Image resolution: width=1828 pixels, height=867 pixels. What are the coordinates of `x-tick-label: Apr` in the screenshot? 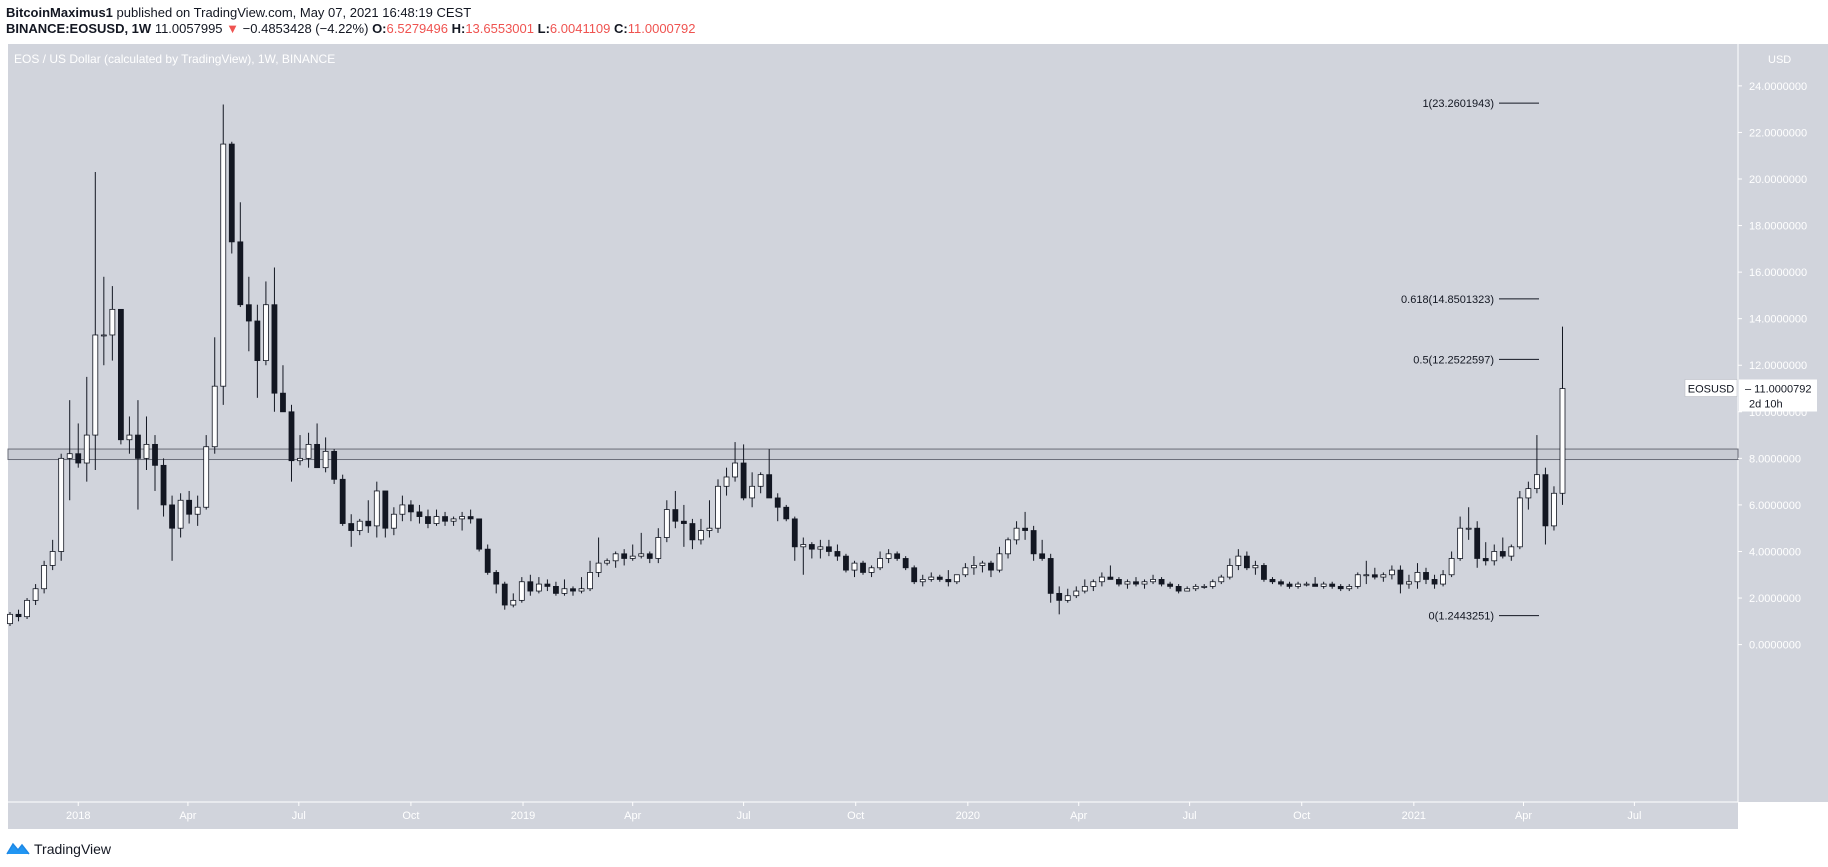 It's located at (187, 816).